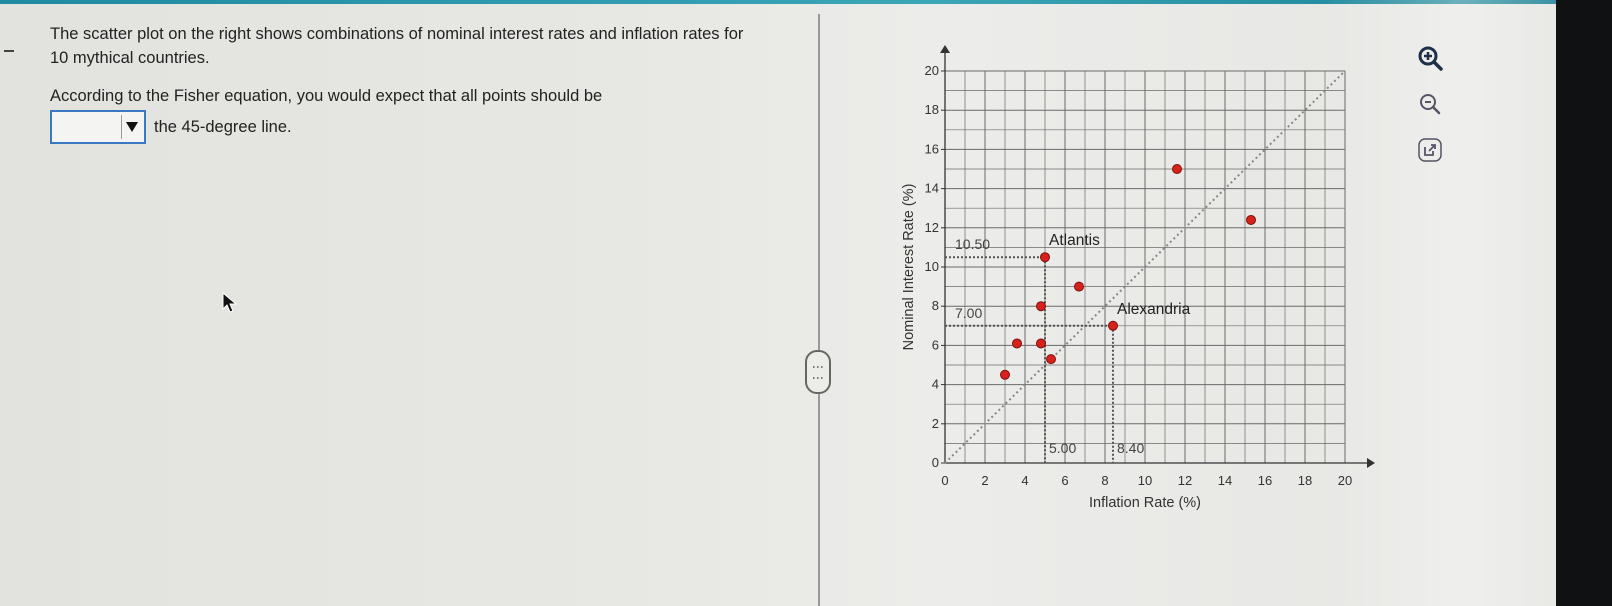 This screenshot has width=1612, height=606. What do you see at coordinates (932, 70) in the screenshot?
I see `y-tick-label: 20` at bounding box center [932, 70].